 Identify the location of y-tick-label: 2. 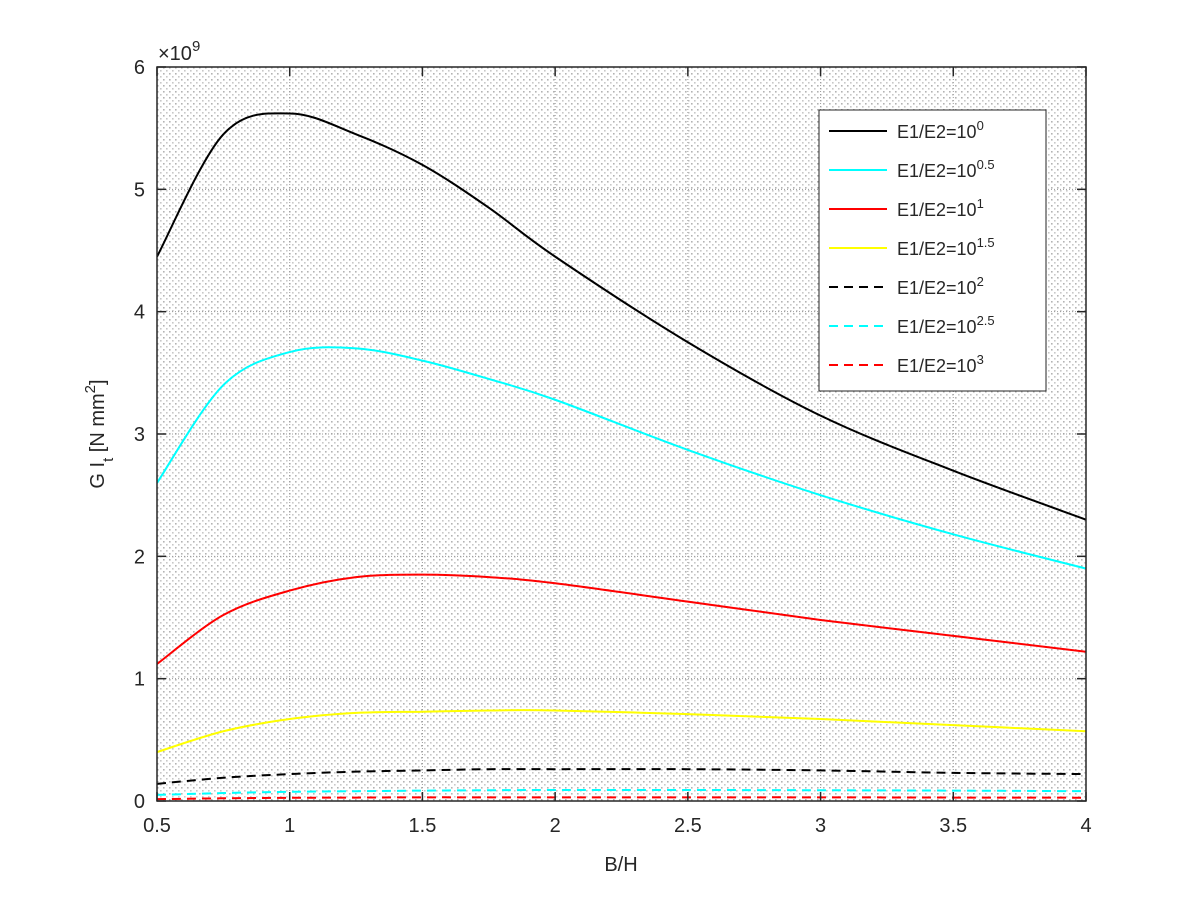
(139, 557).